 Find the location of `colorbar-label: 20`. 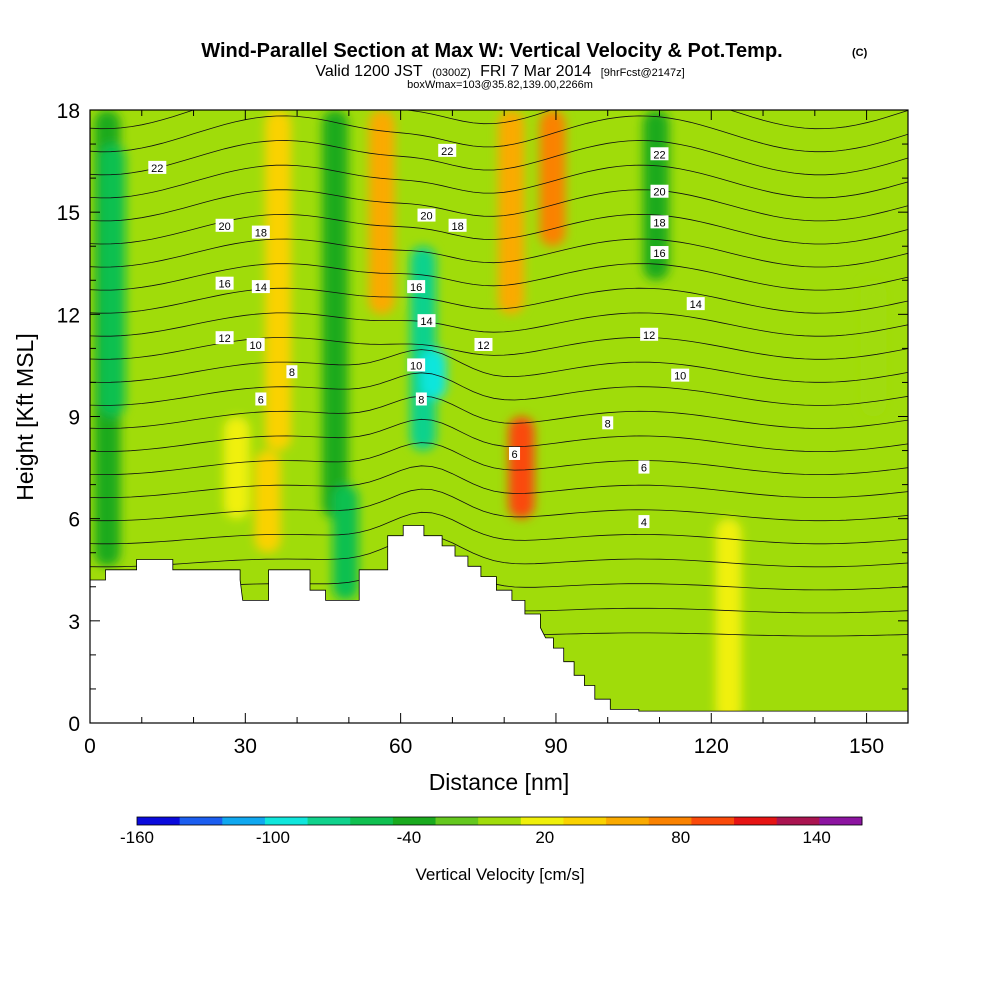

colorbar-label: 20 is located at coordinates (544, 837).